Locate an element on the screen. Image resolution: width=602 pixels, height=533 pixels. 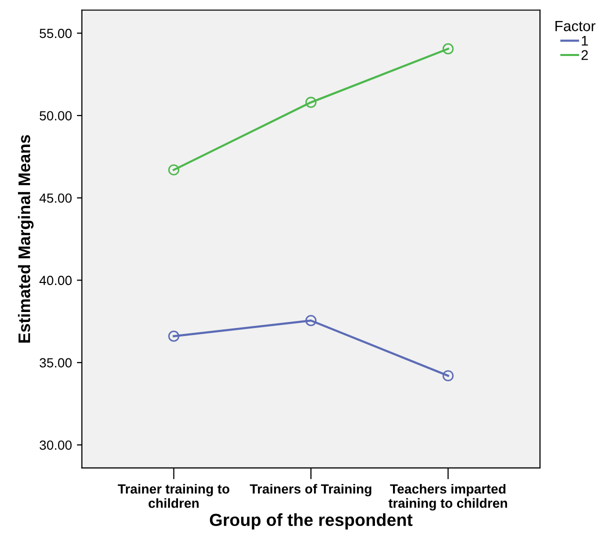
x-tick-label: Trainers of Training is located at coordinates (311, 490).